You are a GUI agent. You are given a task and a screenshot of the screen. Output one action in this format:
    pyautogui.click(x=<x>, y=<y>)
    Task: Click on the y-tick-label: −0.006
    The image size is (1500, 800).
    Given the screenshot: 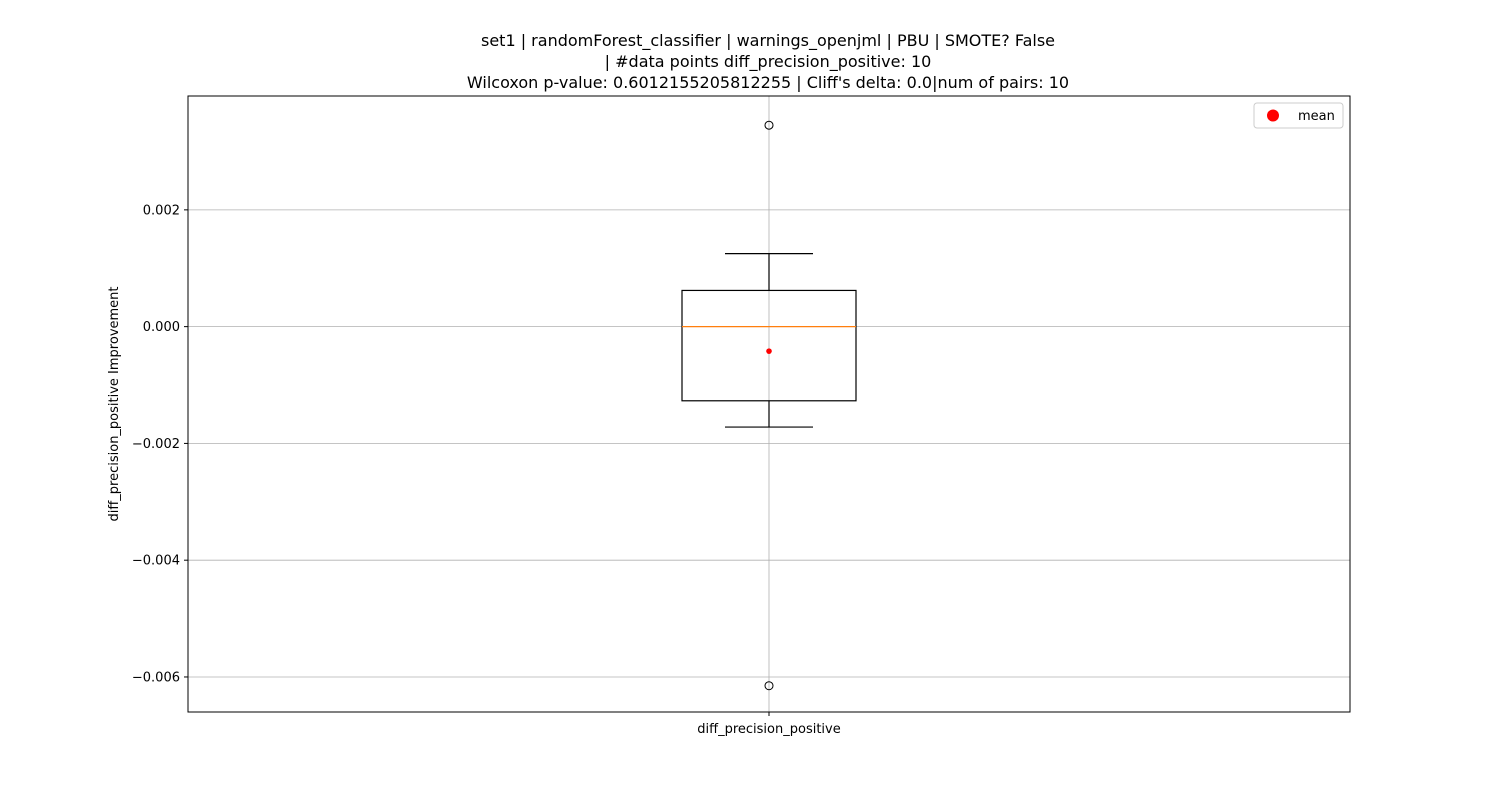 What is the action you would take?
    pyautogui.click(x=156, y=677)
    